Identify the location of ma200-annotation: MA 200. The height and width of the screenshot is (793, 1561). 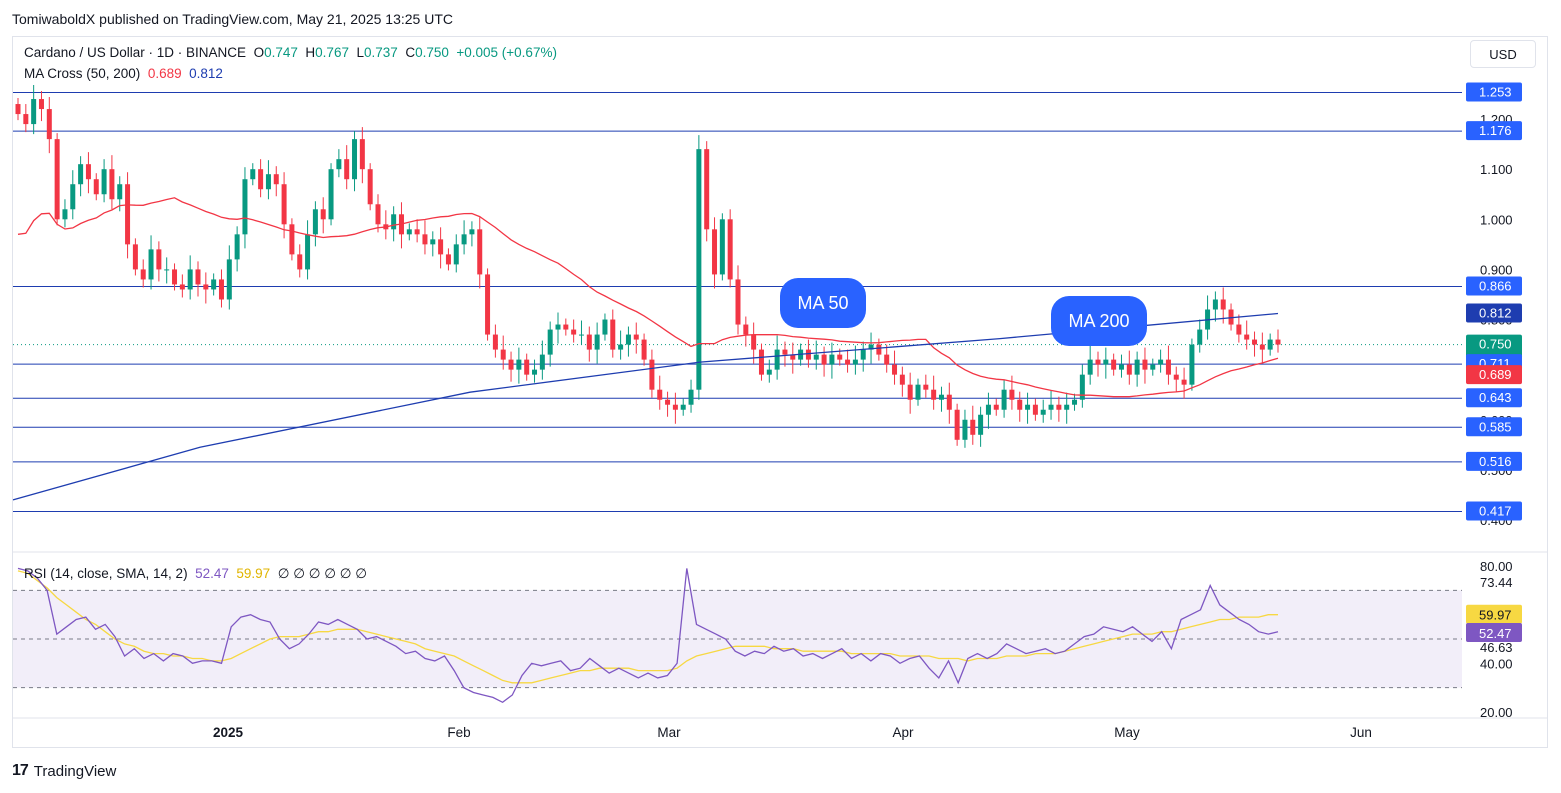
(1099, 321).